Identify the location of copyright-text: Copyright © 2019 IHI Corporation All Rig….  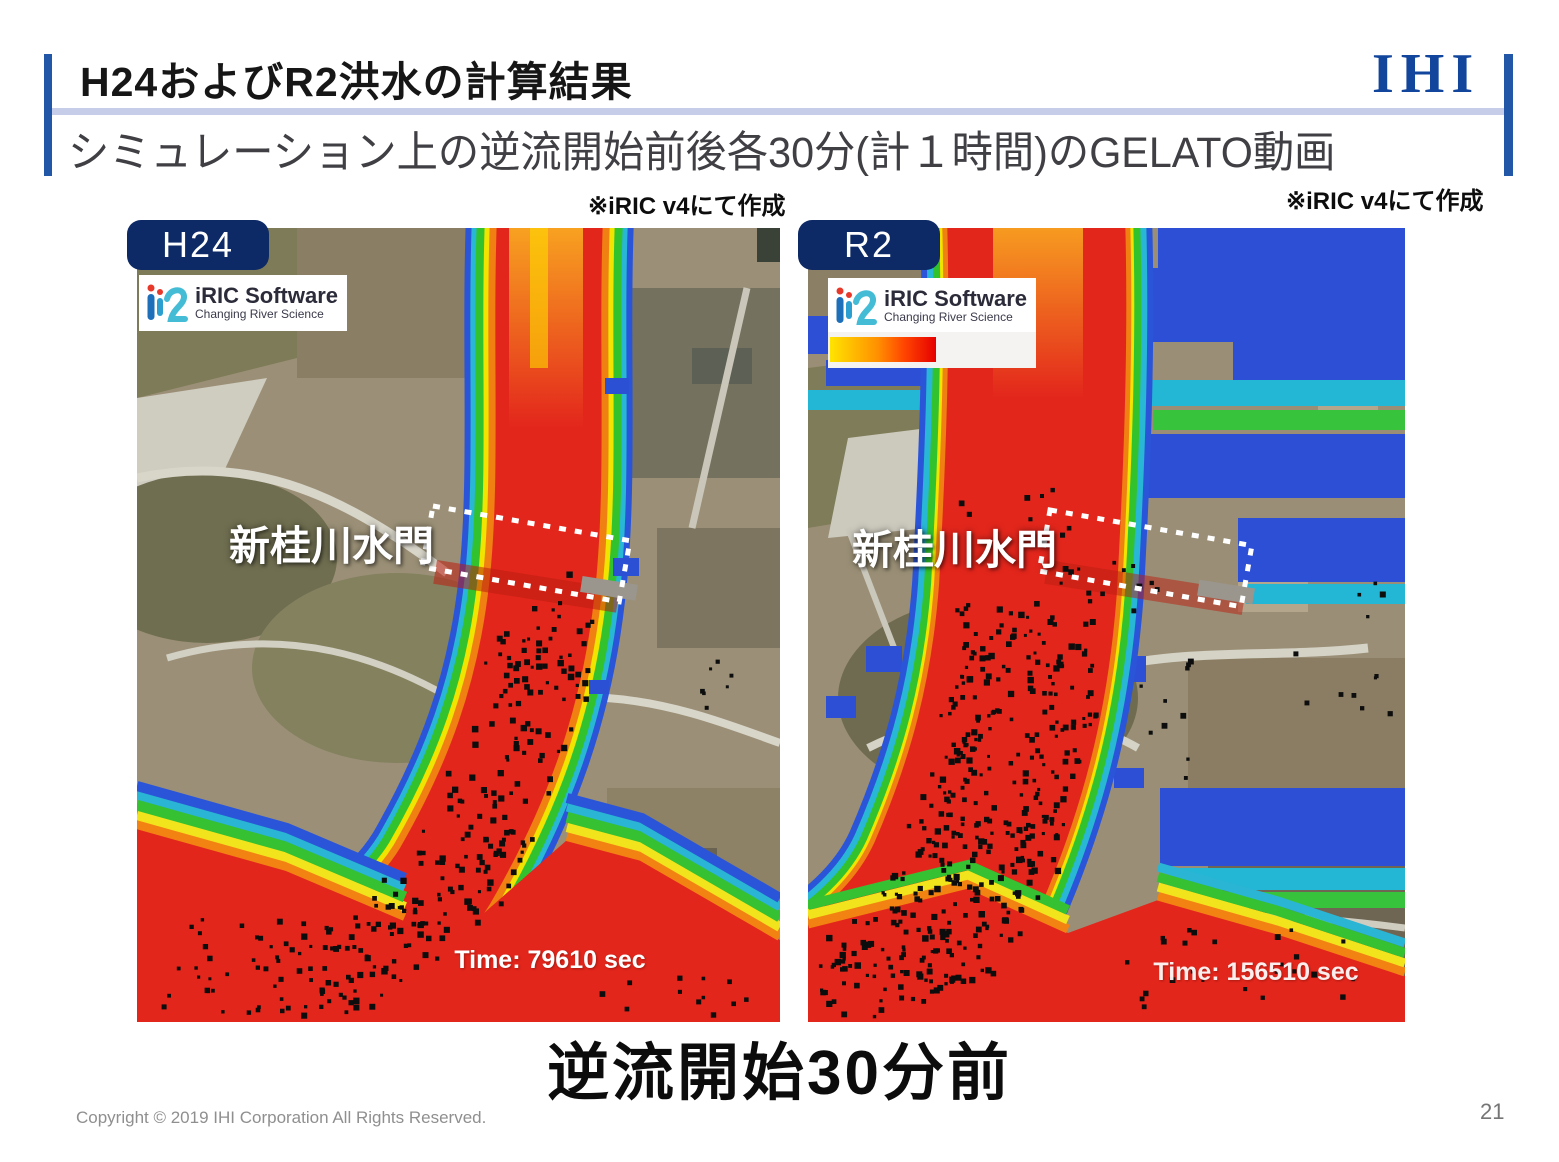
(281, 1117).